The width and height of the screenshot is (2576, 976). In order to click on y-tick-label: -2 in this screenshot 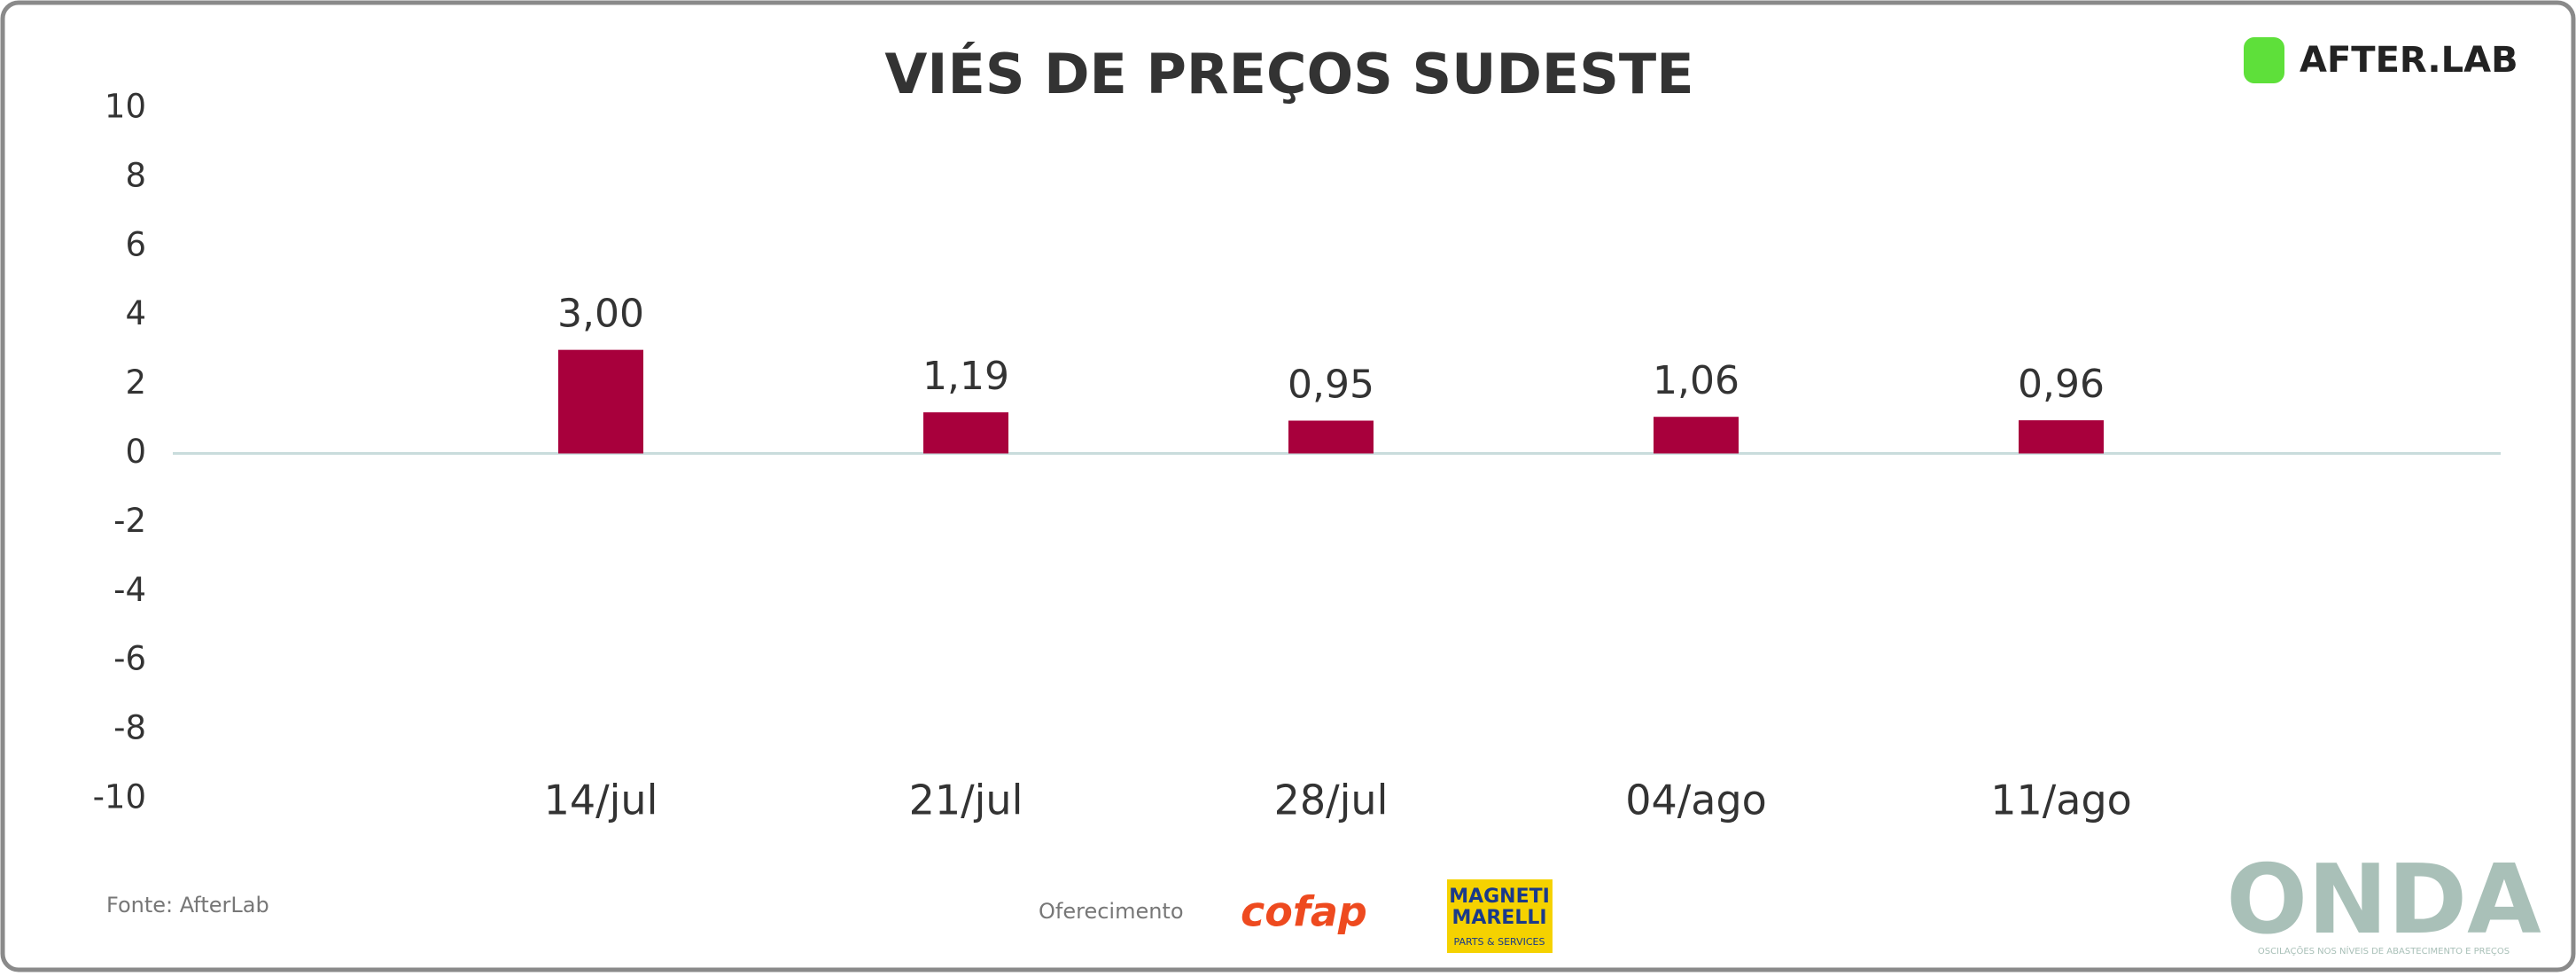, I will do `click(129, 521)`.